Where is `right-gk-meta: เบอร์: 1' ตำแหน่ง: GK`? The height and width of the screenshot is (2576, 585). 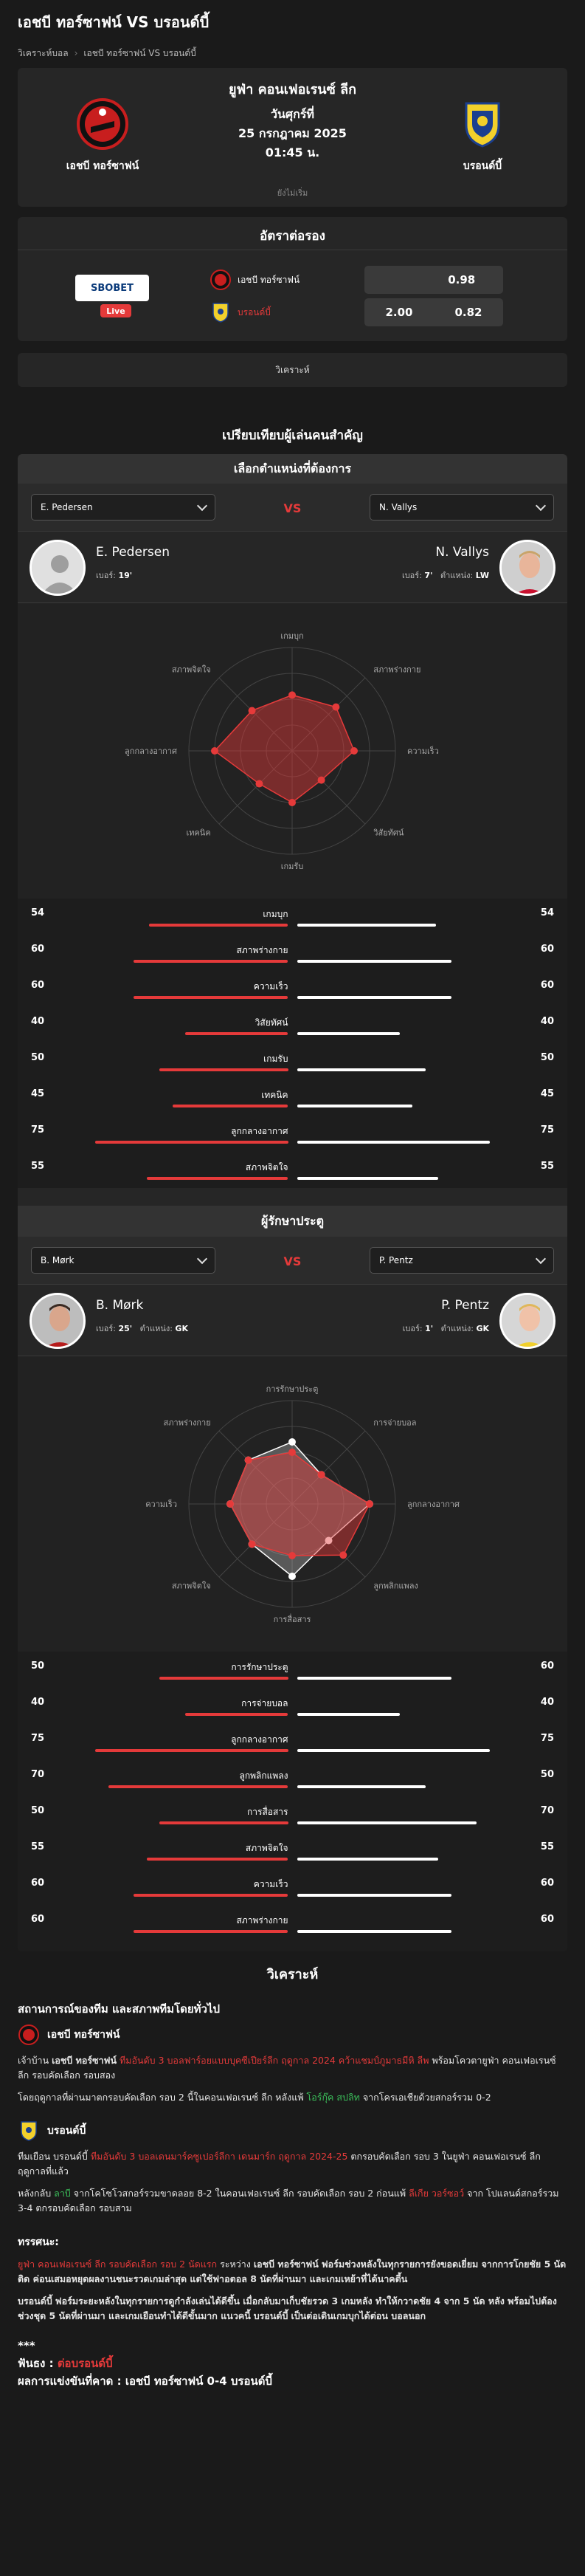
right-gk-meta: เบอร์: 1' ตำแหน่ง: GK is located at coordinates (445, 1328).